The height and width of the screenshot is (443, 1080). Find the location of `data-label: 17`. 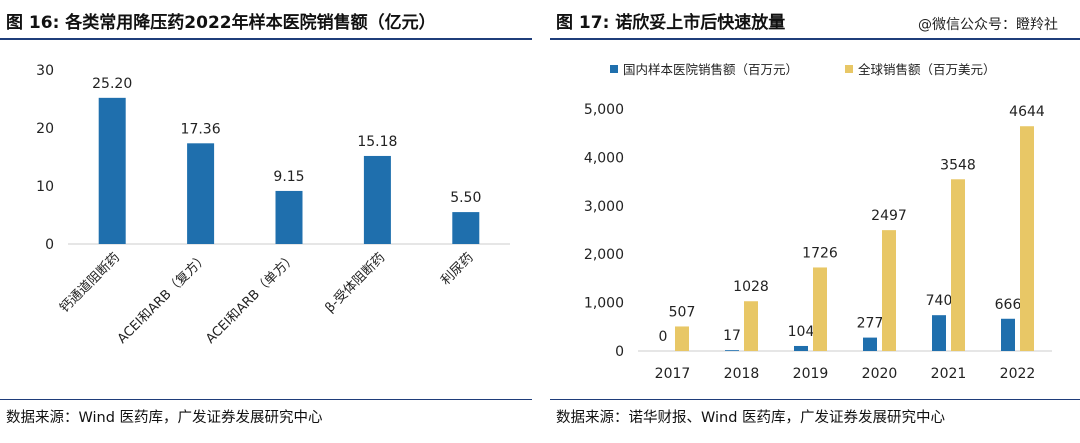

data-label: 17 is located at coordinates (732, 336).